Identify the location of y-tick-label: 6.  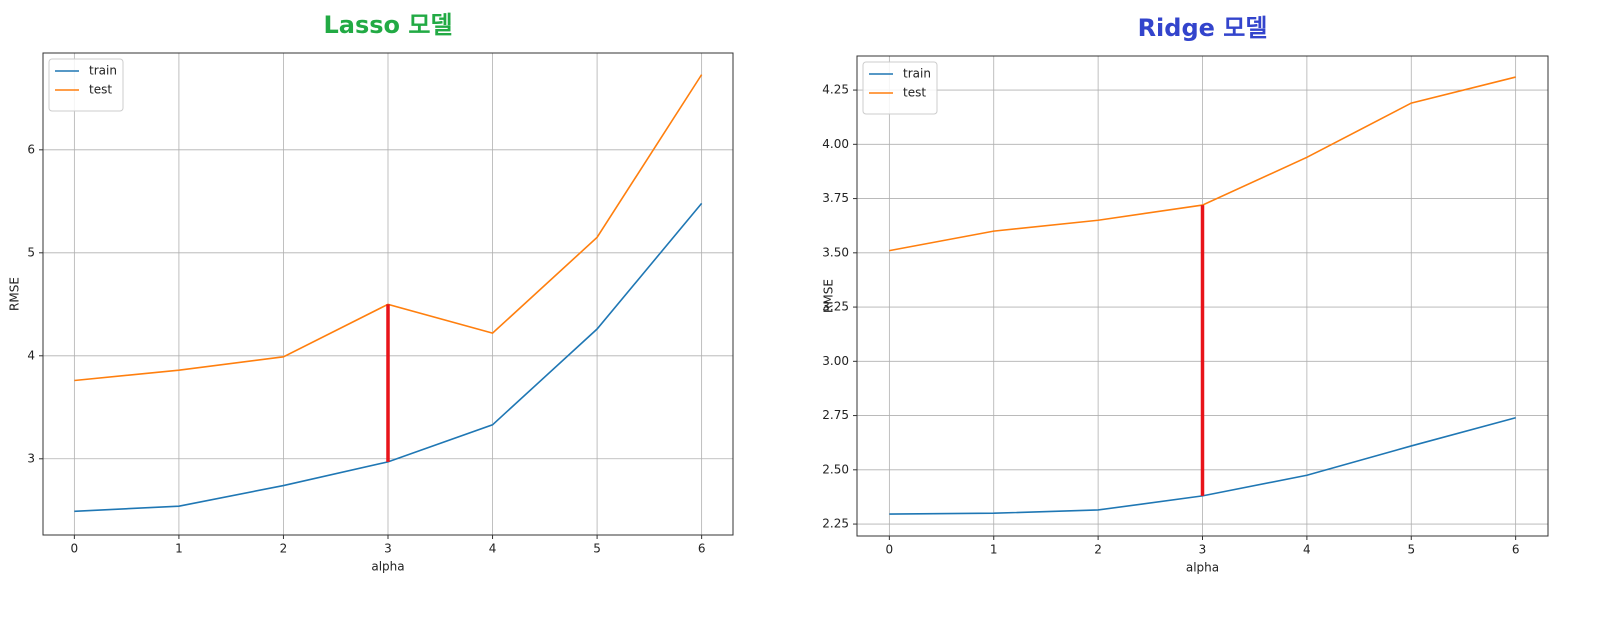
(31, 149).